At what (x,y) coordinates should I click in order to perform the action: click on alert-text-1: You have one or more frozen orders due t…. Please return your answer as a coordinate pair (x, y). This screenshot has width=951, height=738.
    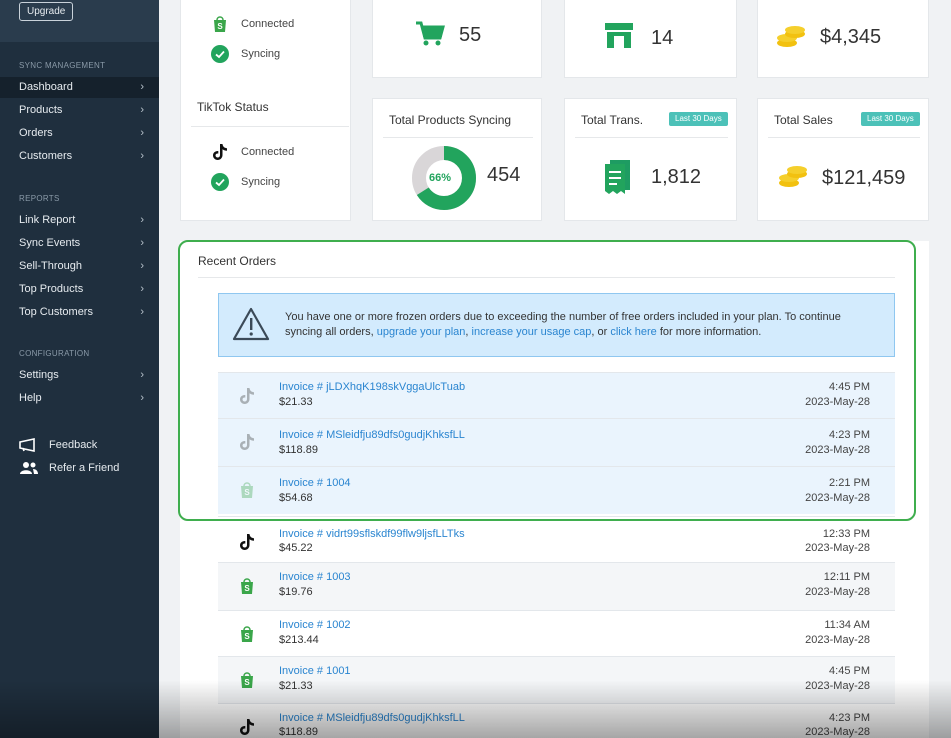
    Looking at the image, I should click on (563, 324).